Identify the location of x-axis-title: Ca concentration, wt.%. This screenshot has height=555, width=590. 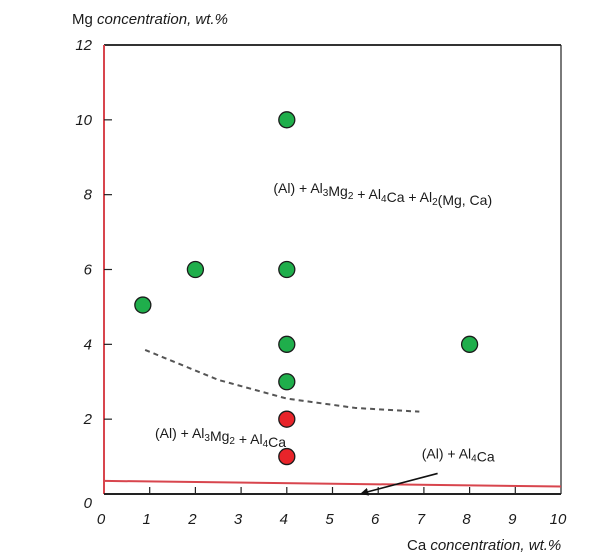
(484, 545).